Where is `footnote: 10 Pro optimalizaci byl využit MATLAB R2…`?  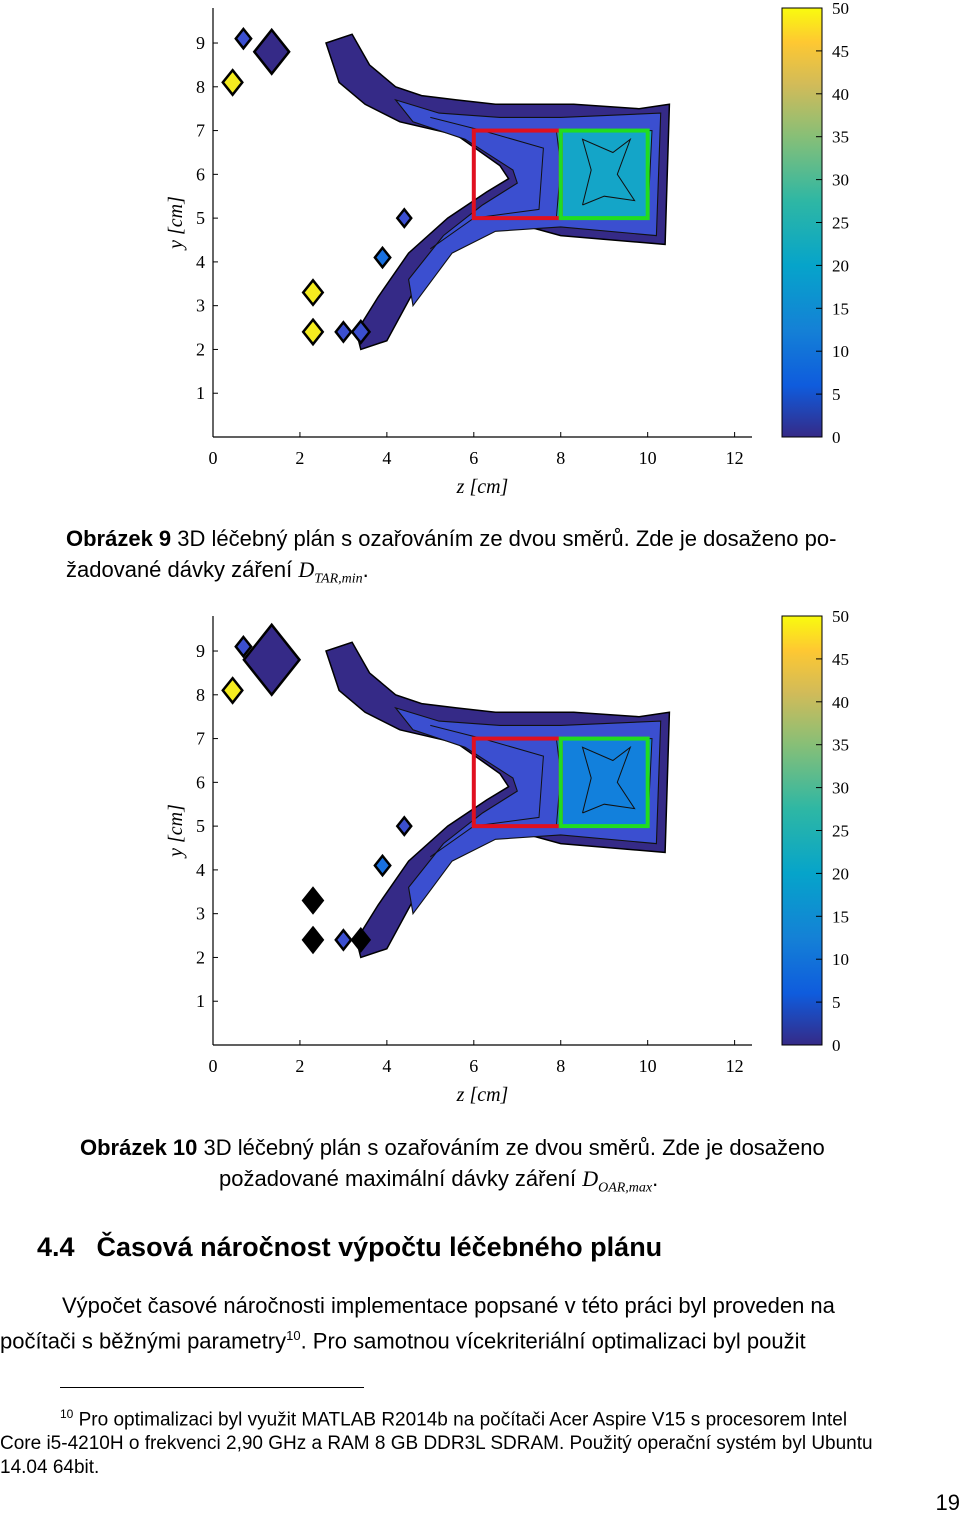
footnote: 10 Pro optimalizaci byl využit MATLAB R2… is located at coordinates (436, 1443).